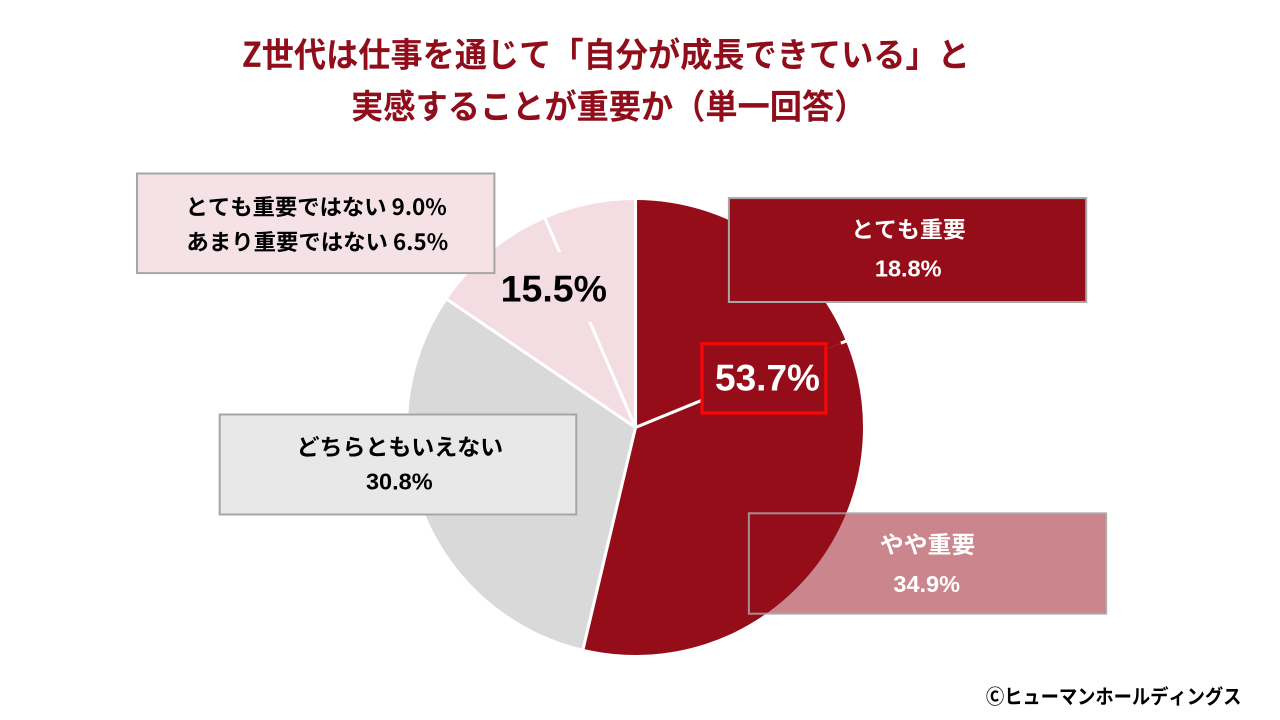 The width and height of the screenshot is (1280, 720). What do you see at coordinates (767, 378) in the screenshot?
I see `svg-text: 53.7%` at bounding box center [767, 378].